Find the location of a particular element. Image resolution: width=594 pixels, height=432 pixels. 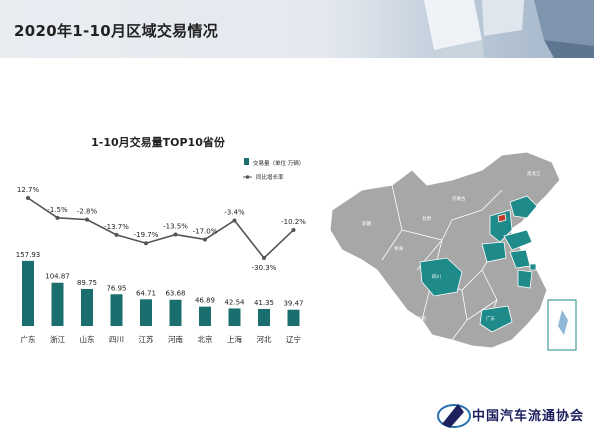

line-path is located at coordinates (161, 228).